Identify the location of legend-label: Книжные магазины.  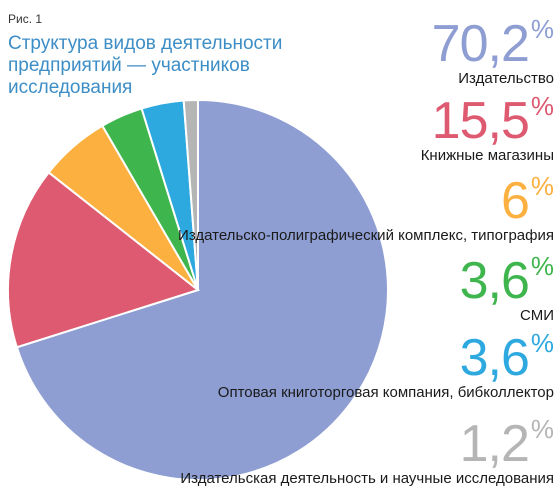
(487, 155).